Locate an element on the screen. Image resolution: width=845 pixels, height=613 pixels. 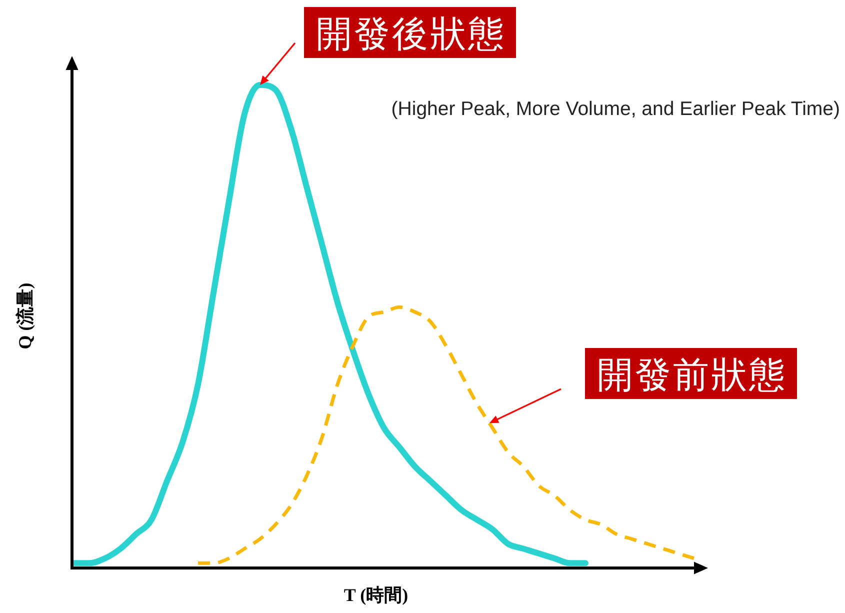
annotation: (Higher Peak, More Volume, and Earlier Peak Time) is located at coordinates (615, 109).